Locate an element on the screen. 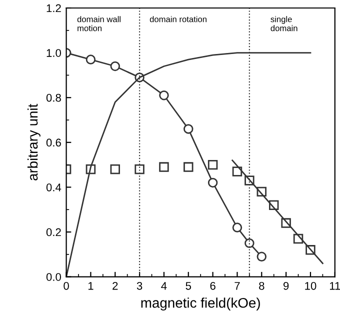  y-tick-label: 0.0 is located at coordinates (54, 277).